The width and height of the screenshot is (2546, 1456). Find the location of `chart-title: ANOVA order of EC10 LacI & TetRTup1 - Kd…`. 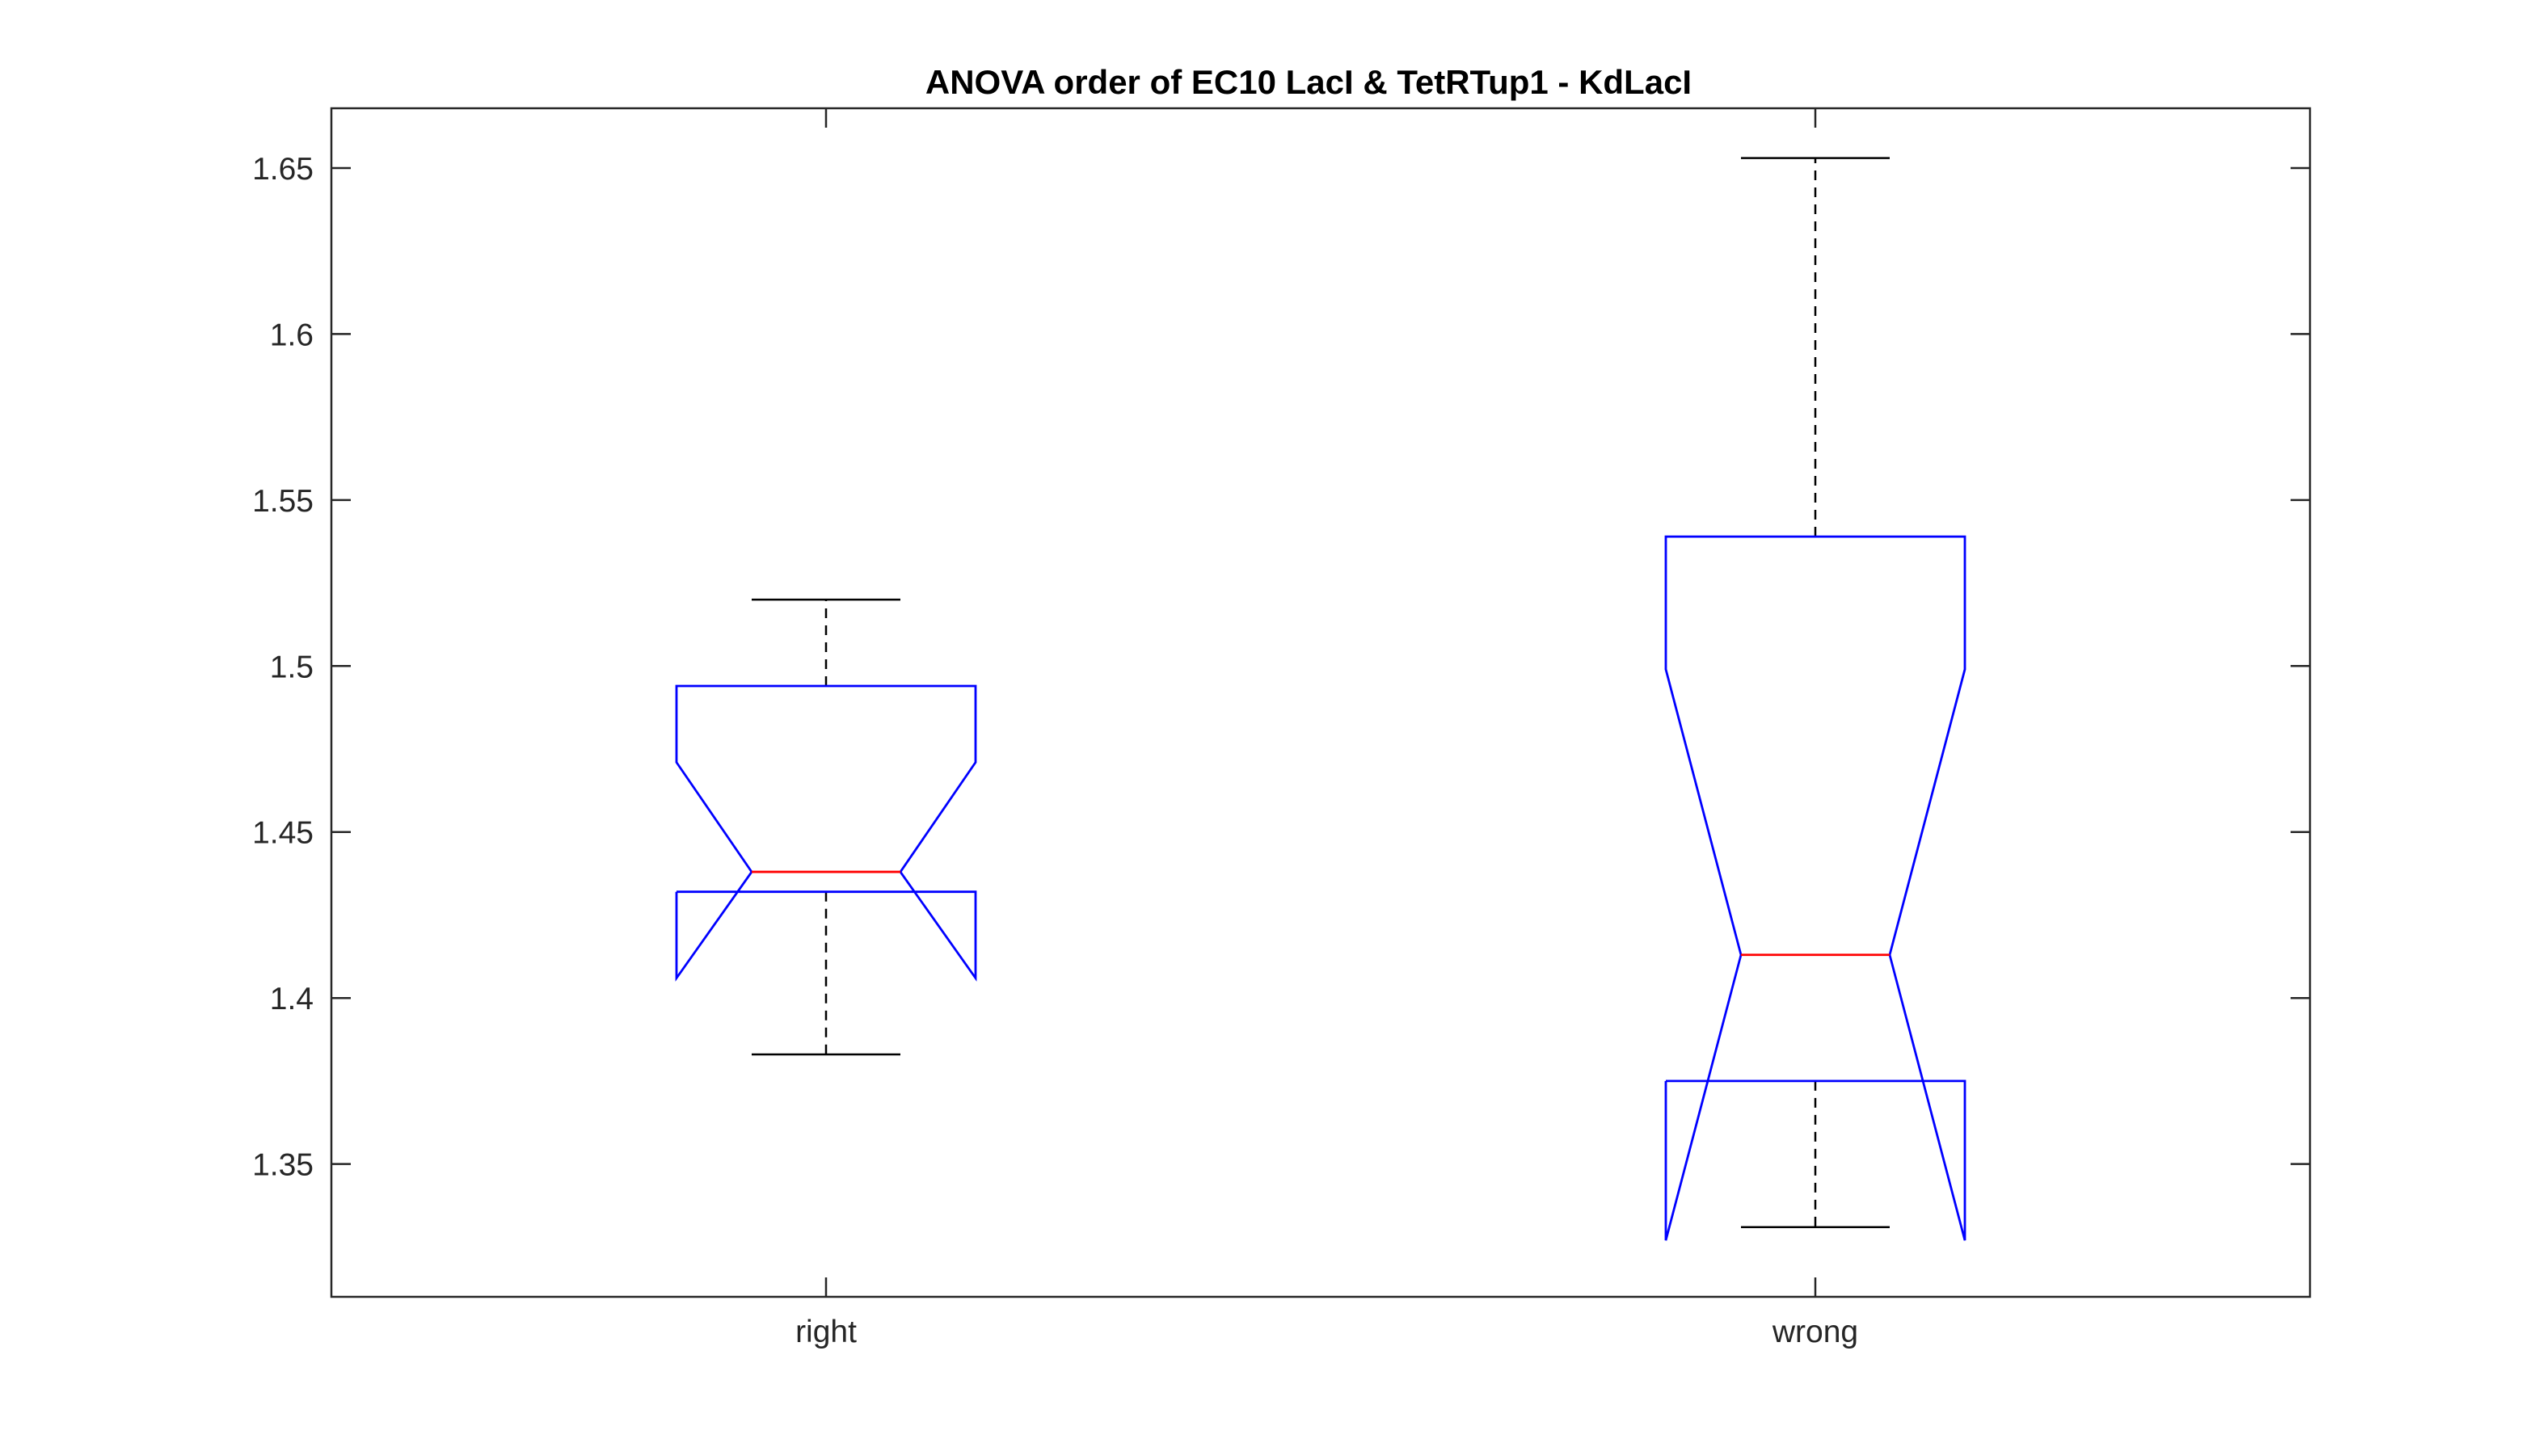

chart-title: ANOVA order of EC10 LacI & TetRTup1 - Kd… is located at coordinates (1308, 82).